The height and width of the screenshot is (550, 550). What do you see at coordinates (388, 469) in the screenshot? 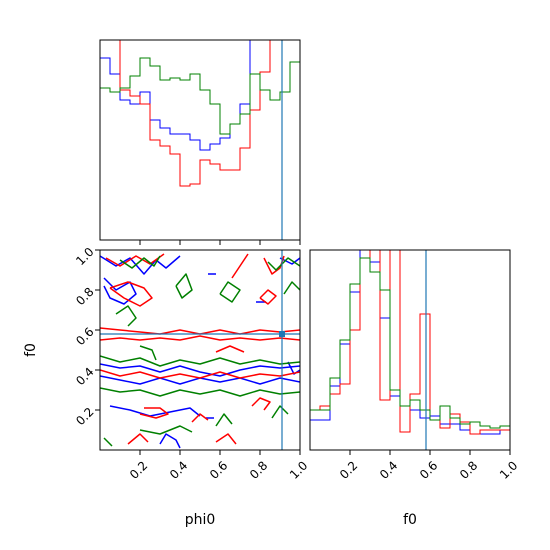
I see `f0-x-tick-label: 0.4` at bounding box center [388, 469].